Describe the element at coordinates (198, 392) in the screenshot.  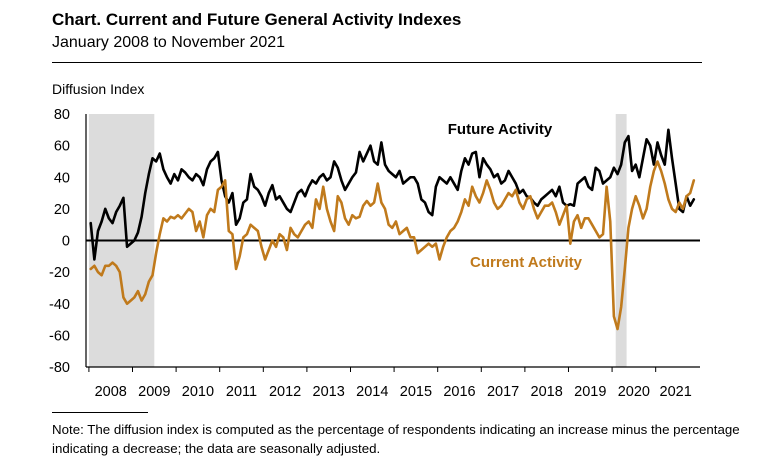
I see `x-tick-label: 2010` at that location.